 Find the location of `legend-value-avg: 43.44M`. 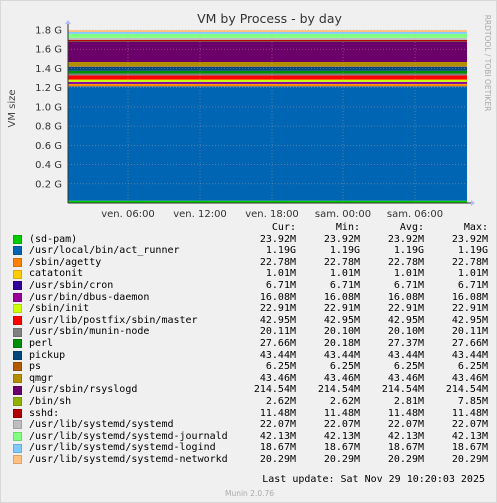

legend-value-avg: 43.44M is located at coordinates (405, 355).